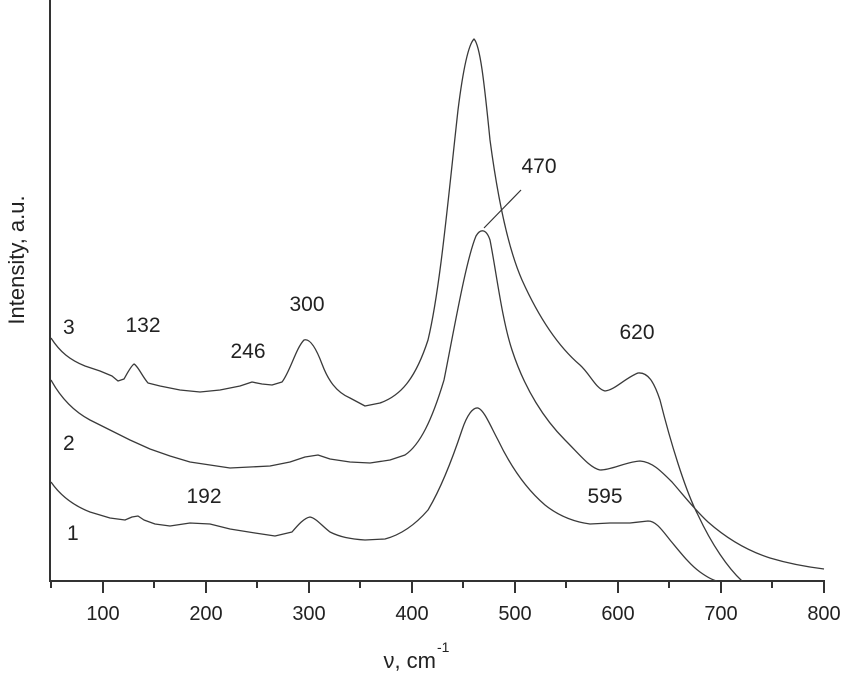 The width and height of the screenshot is (856, 677). Describe the element at coordinates (443, 647) in the screenshot. I see `x-axis-title-superscript: -1` at that location.